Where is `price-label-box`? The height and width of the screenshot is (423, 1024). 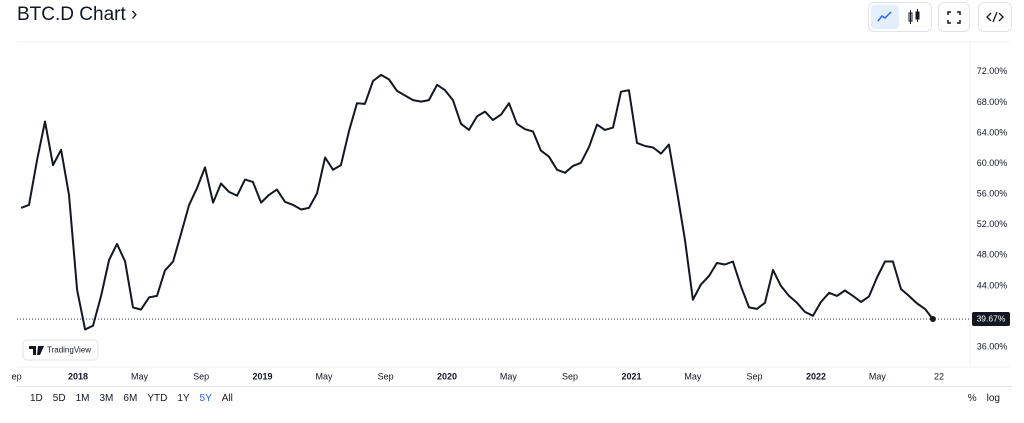
price-label-box is located at coordinates (991, 319).